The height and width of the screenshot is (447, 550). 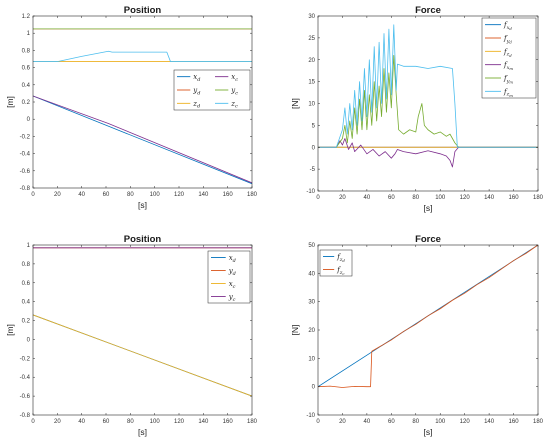 What do you see at coordinates (508, 66) in the screenshot?
I see `legend-label-f_xm: fxm` at bounding box center [508, 66].